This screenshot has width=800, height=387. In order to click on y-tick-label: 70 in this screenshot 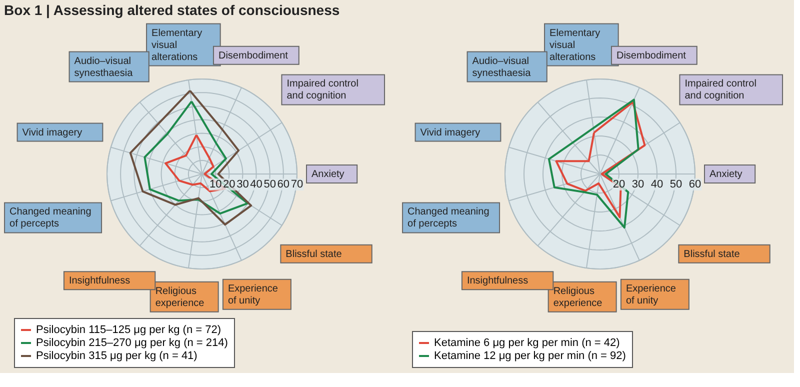, I will do `click(297, 184)`.